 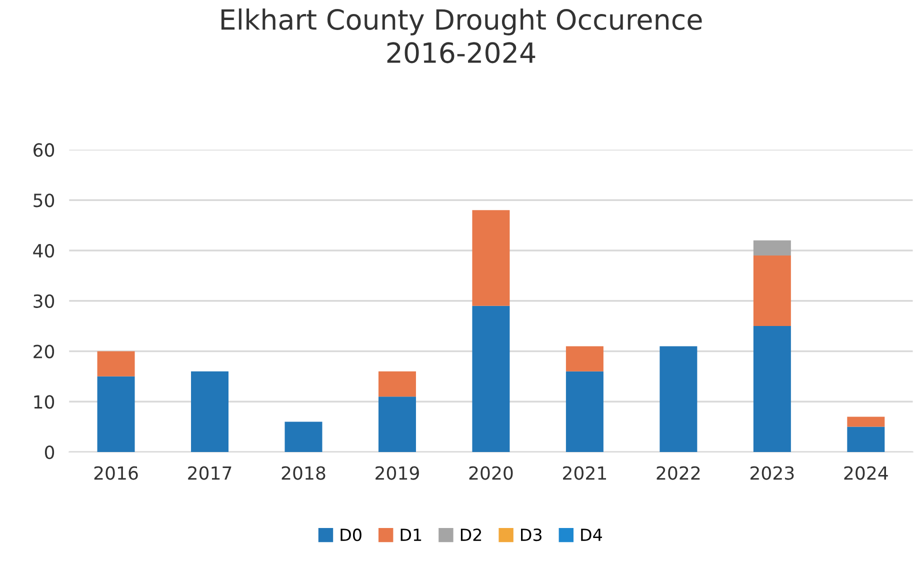 What do you see at coordinates (411, 534) in the screenshot?
I see `legend-label: D1` at bounding box center [411, 534].